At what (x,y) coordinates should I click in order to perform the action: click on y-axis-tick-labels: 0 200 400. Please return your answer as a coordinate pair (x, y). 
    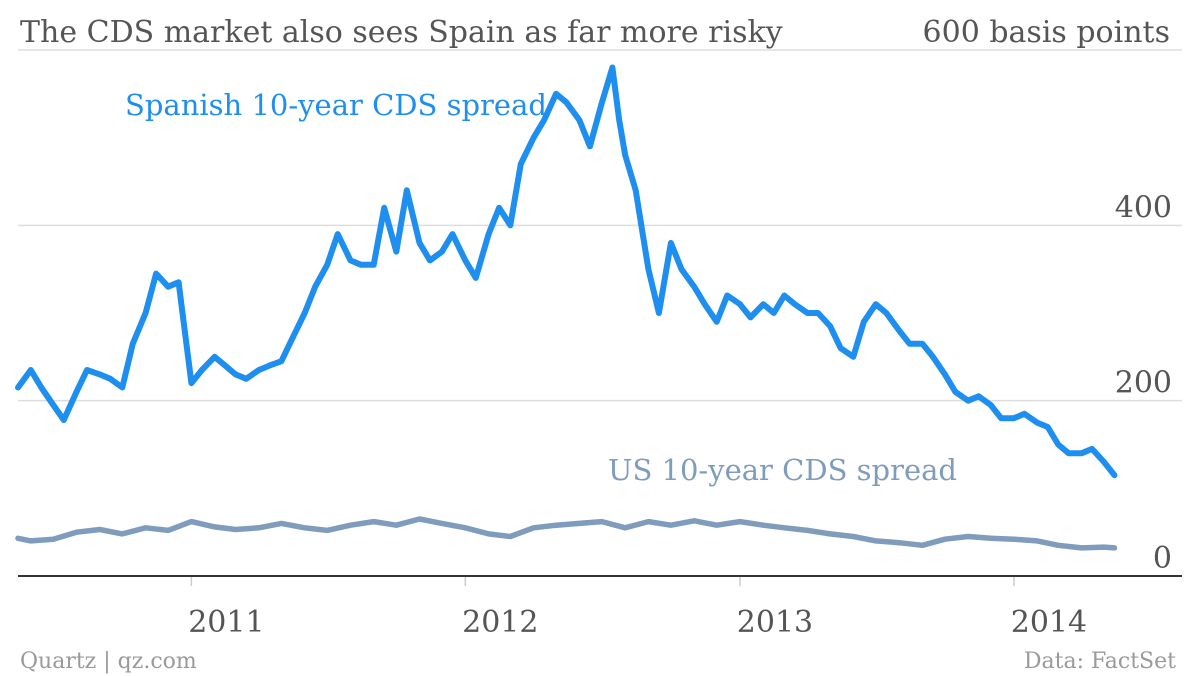
    Looking at the image, I should click on (1143, 383).